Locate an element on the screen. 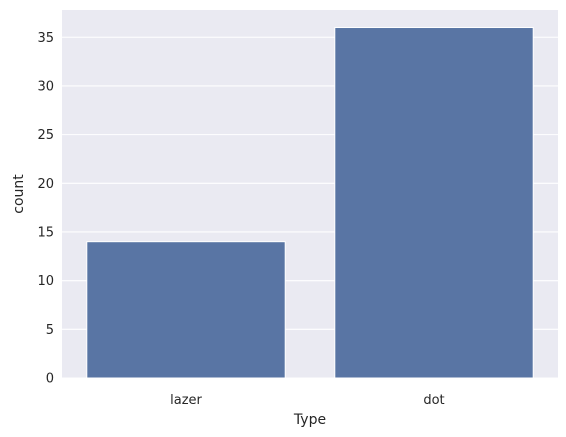 The height and width of the screenshot is (437, 566). y-tick-label: 0 is located at coordinates (50, 379).